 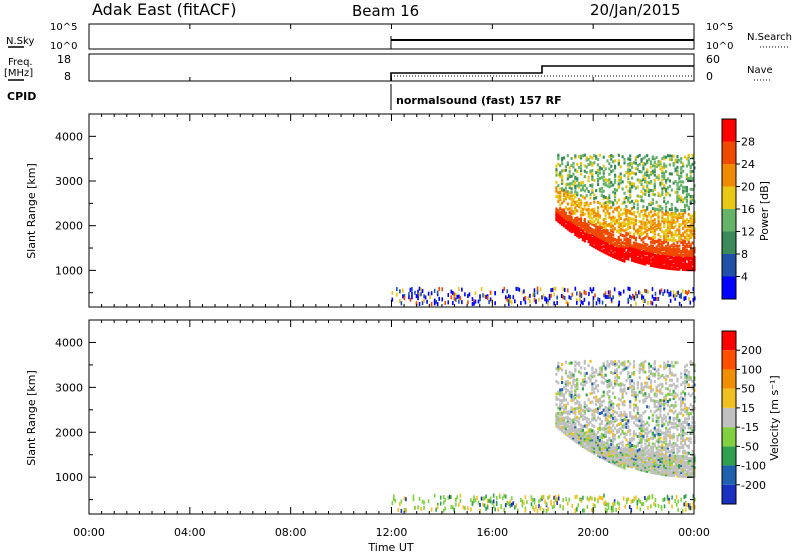 What do you see at coordinates (729, 341) in the screenshot?
I see `colorbar-swatch` at bounding box center [729, 341].